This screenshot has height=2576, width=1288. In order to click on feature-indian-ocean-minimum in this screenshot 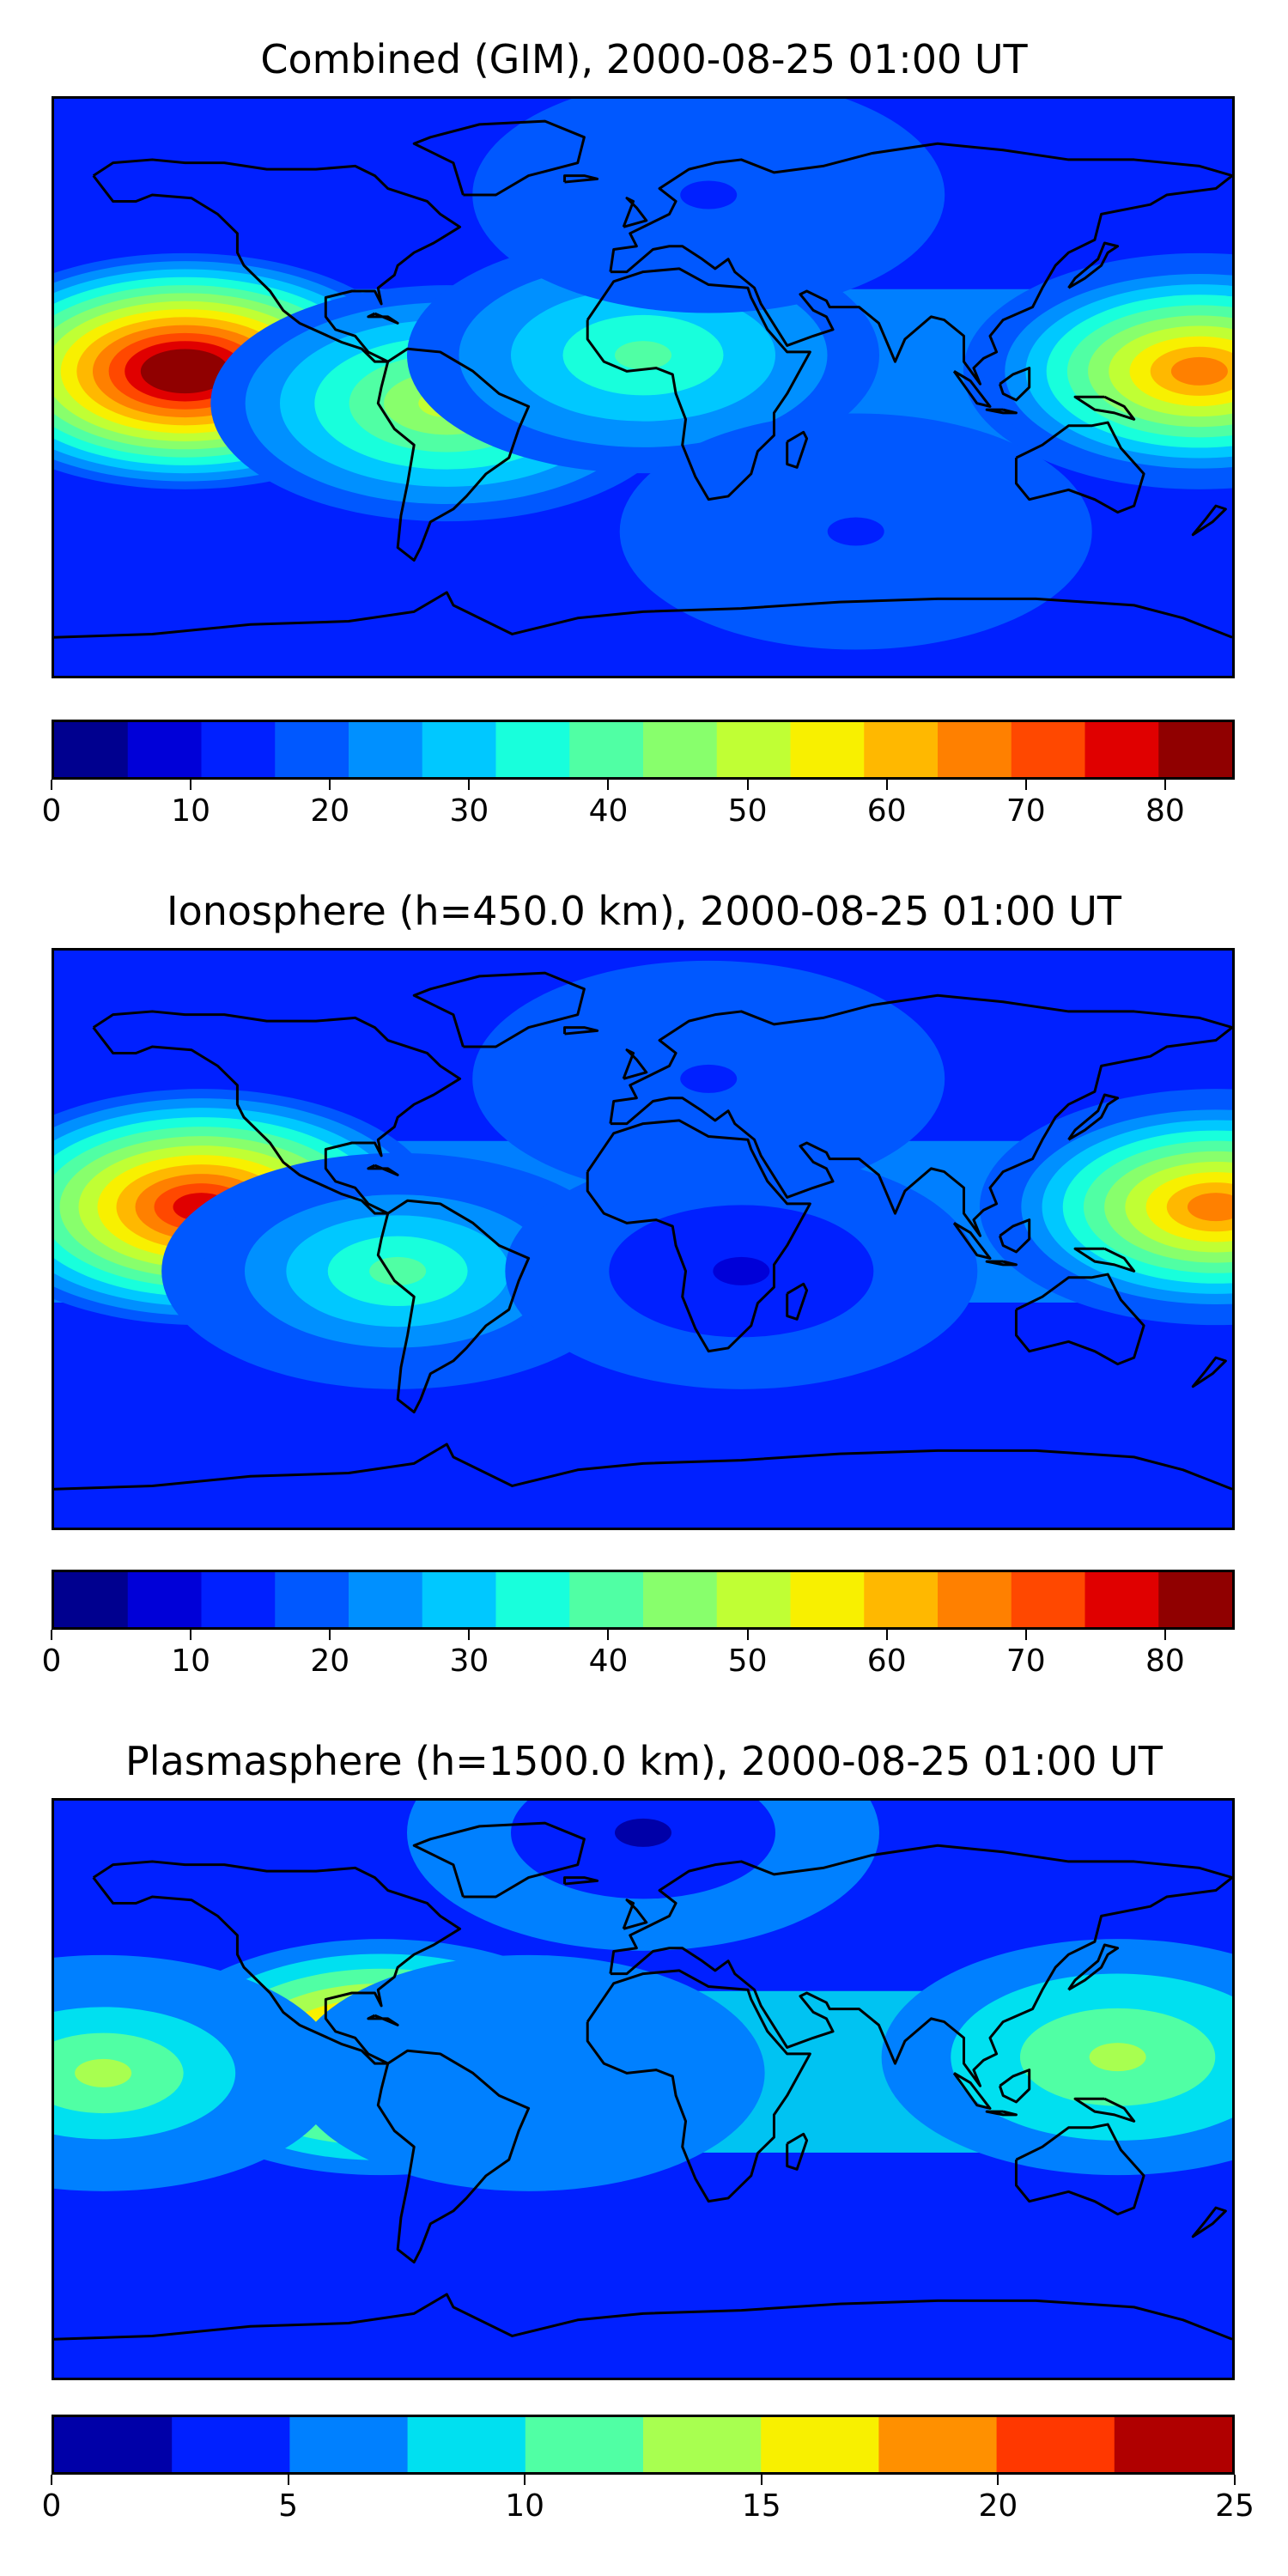, I will do `click(856, 532)`.